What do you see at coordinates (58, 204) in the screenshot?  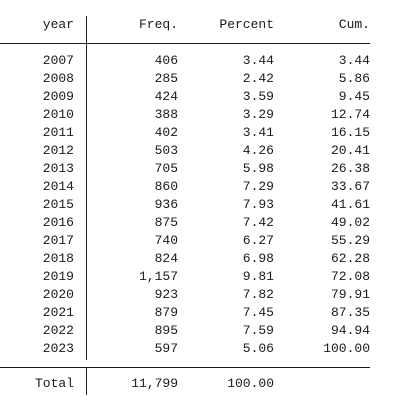 I see `row-year: 2015` at bounding box center [58, 204].